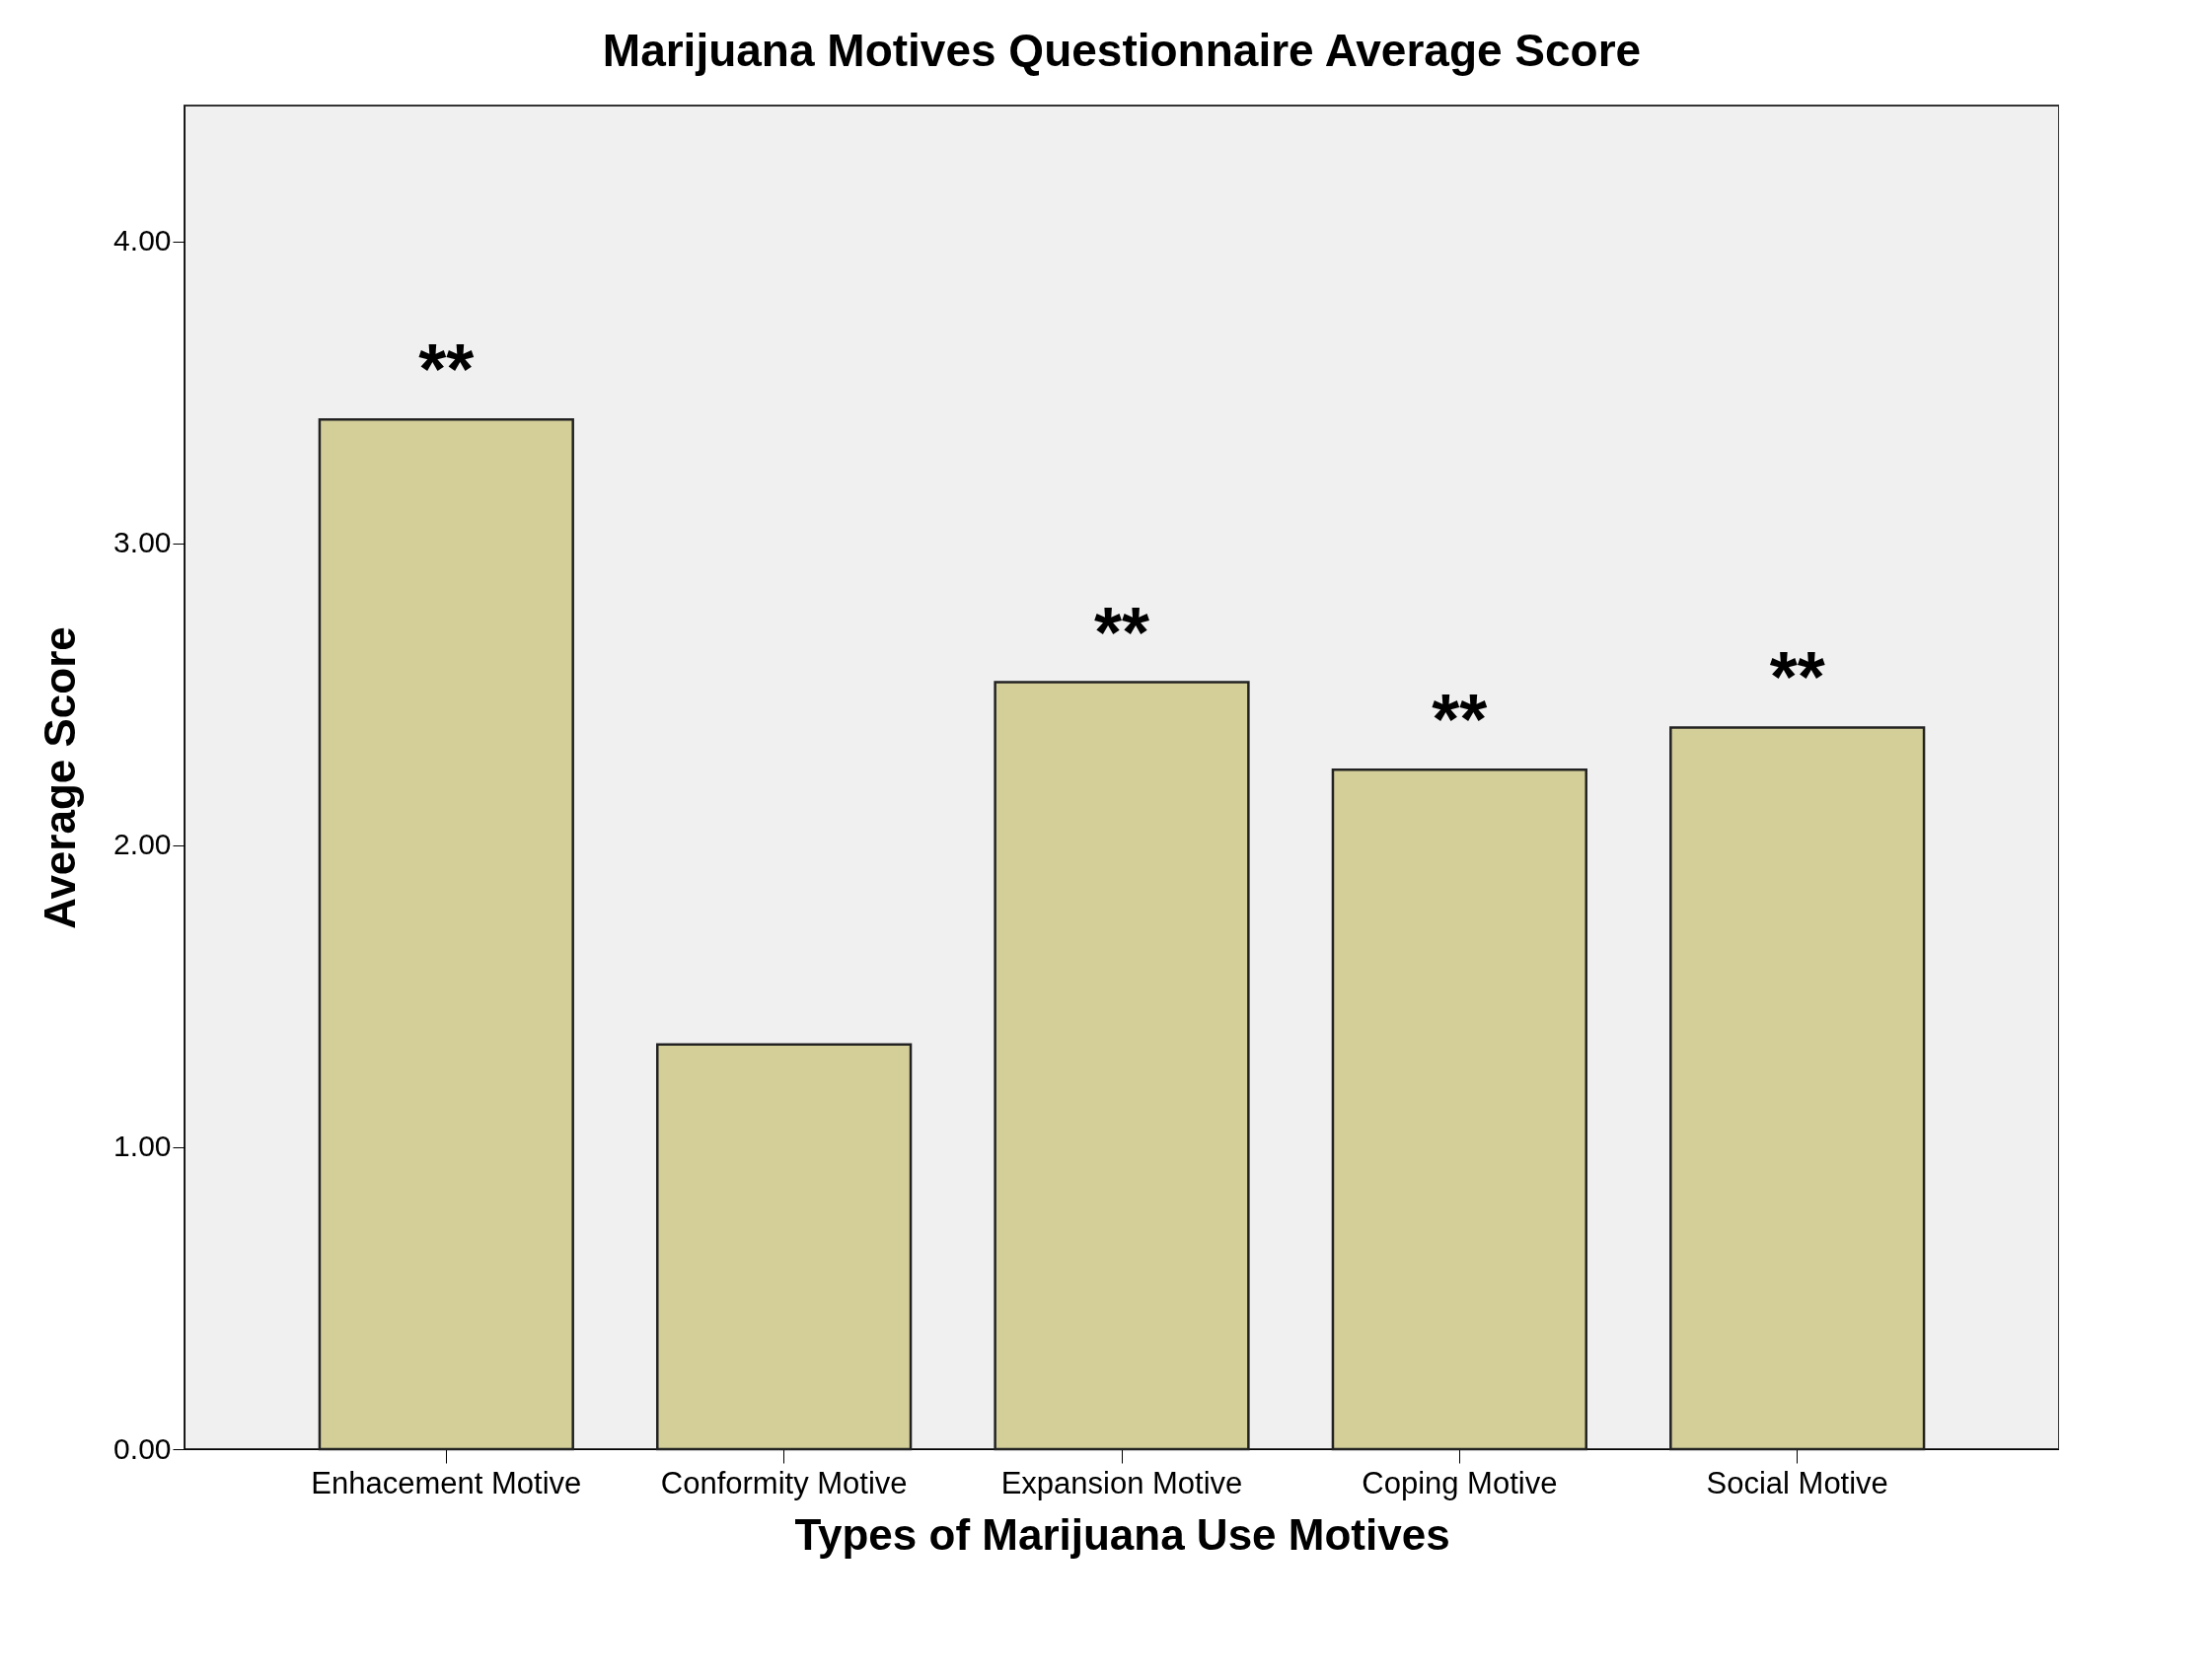 This screenshot has width=2211, height=1680. What do you see at coordinates (1122, 50) in the screenshot?
I see `chart-title: Marijuana Motives Questionnaire Average Score` at bounding box center [1122, 50].